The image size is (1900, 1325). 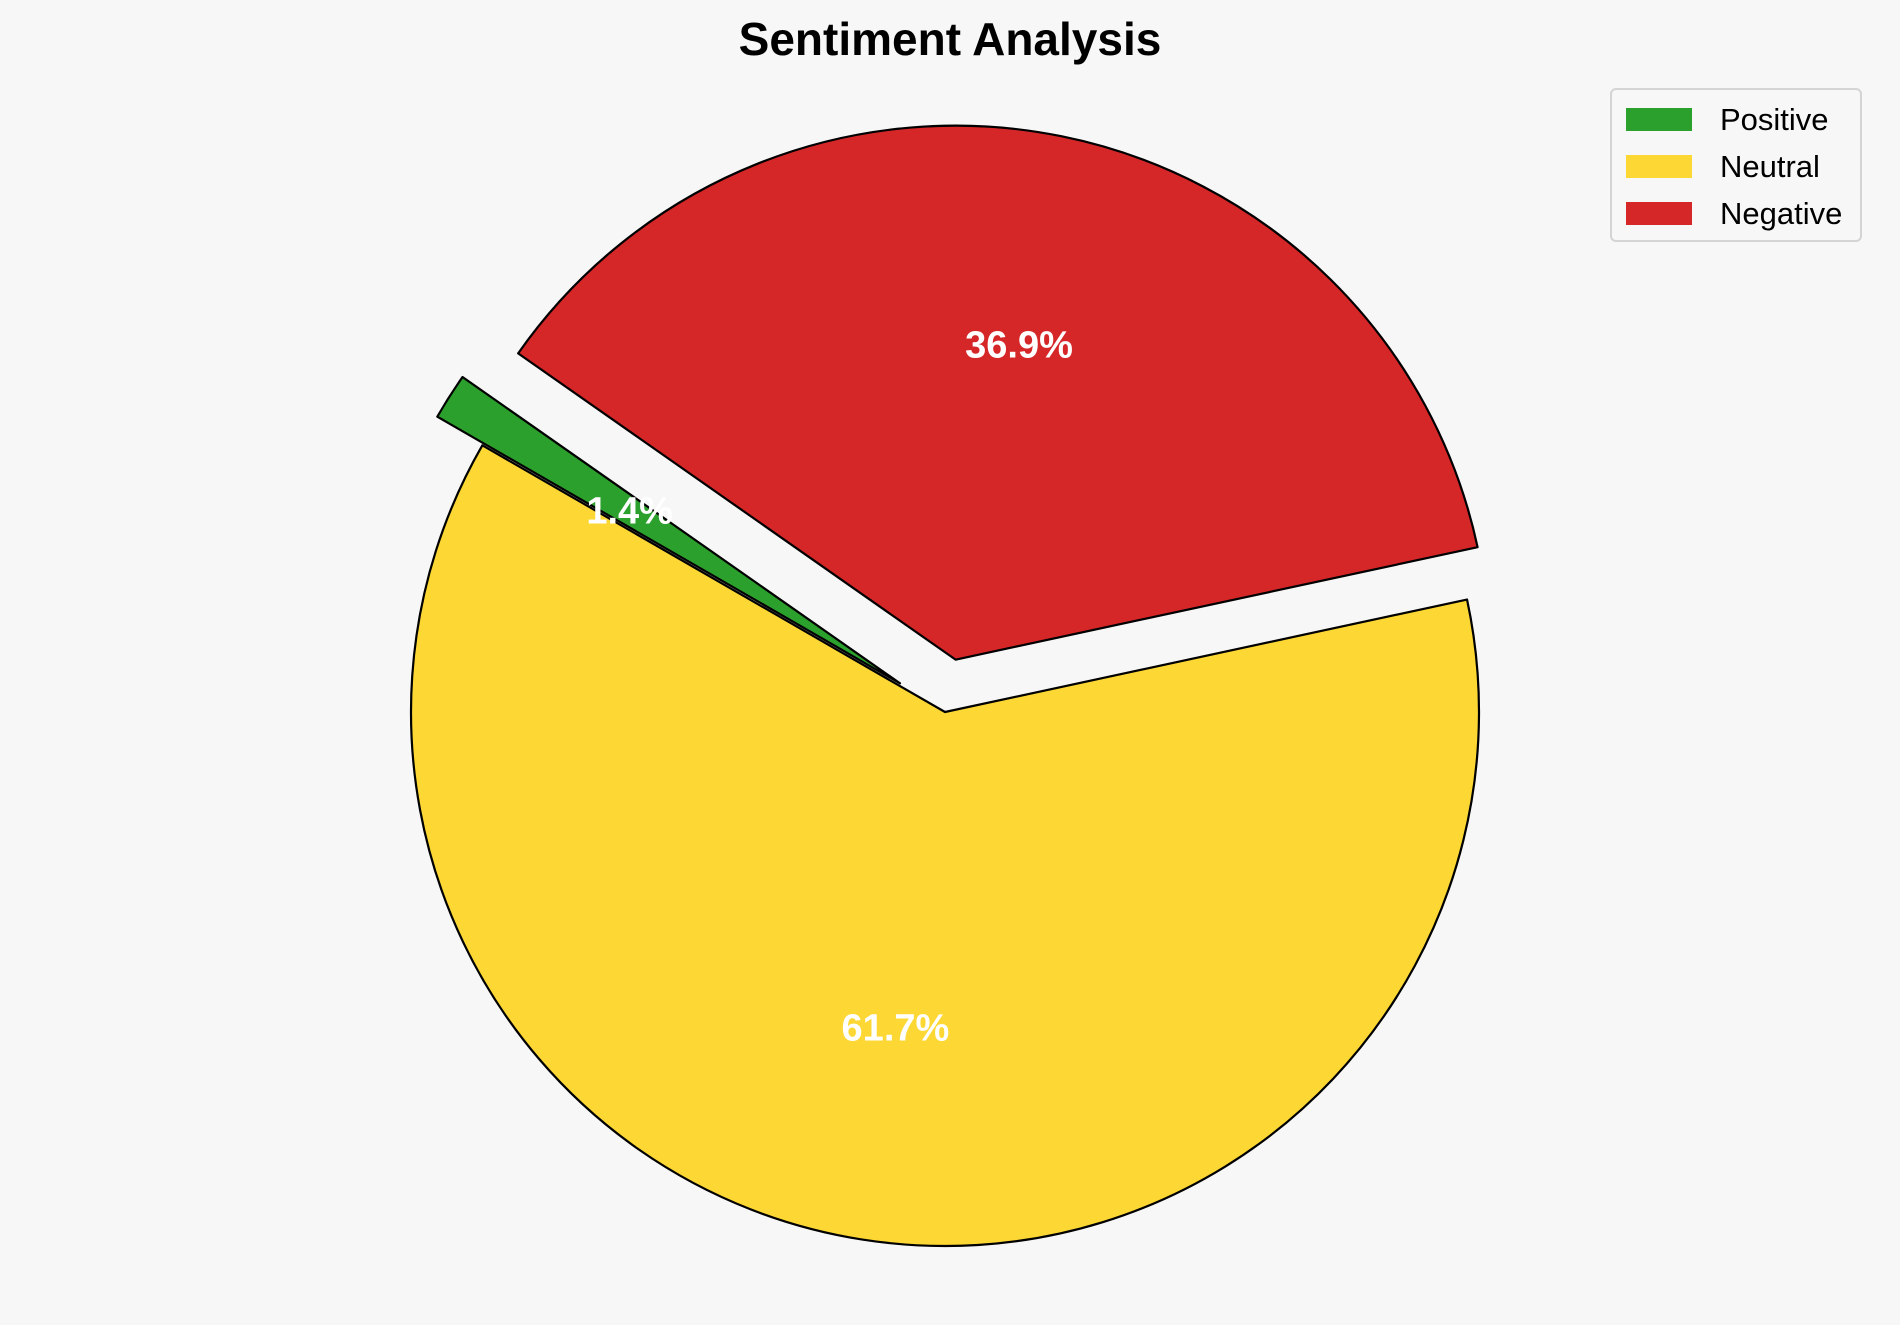 I want to click on pie-label-neutral: 61.7%, so click(x=896, y=1029).